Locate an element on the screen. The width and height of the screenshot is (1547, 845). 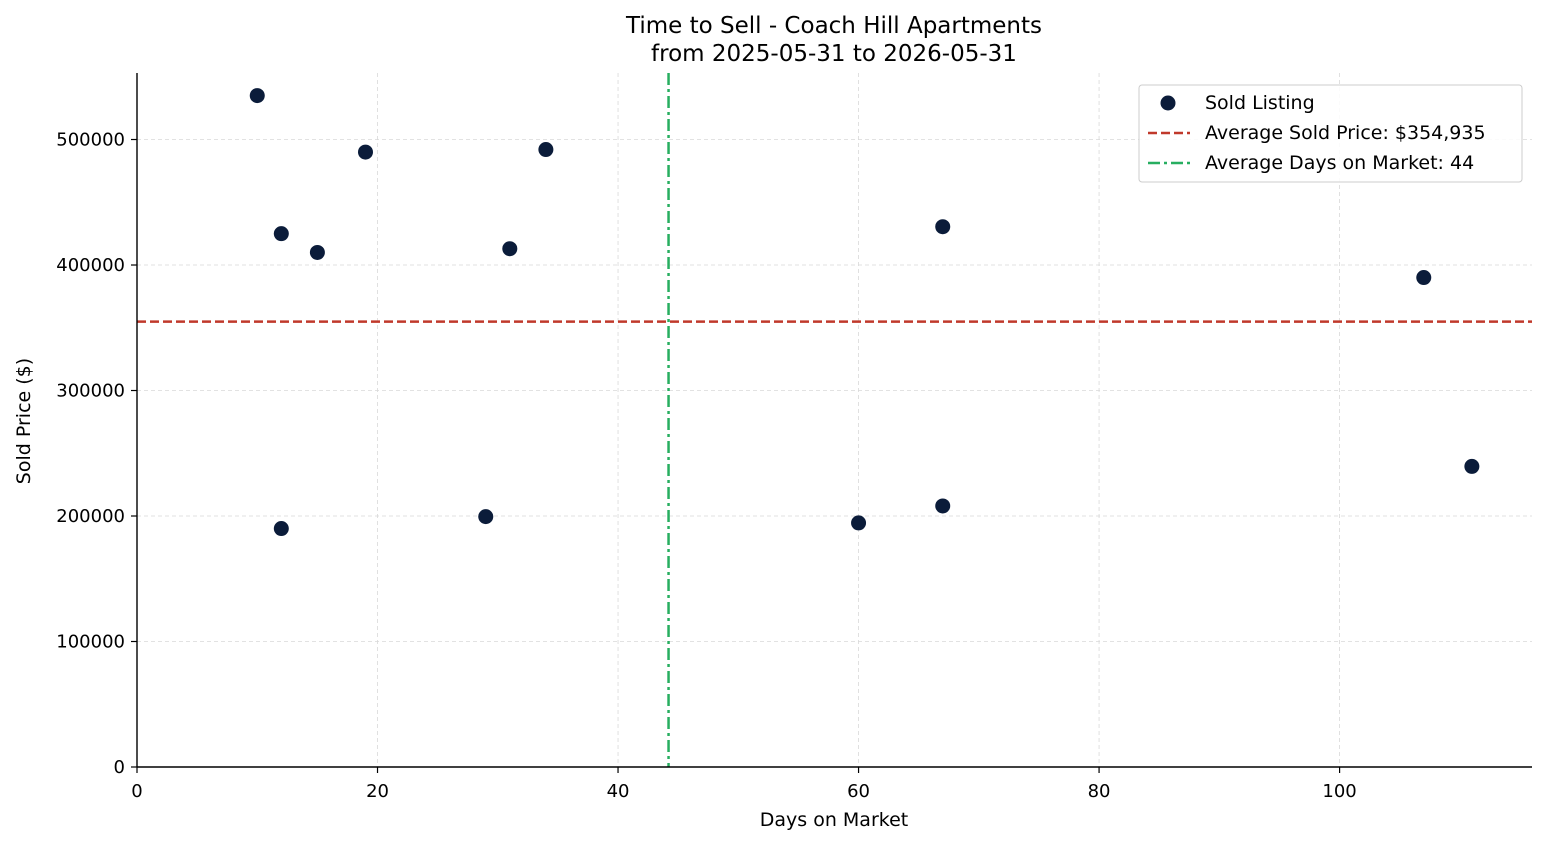
x-tick-label: 80 is located at coordinates (1099, 791).